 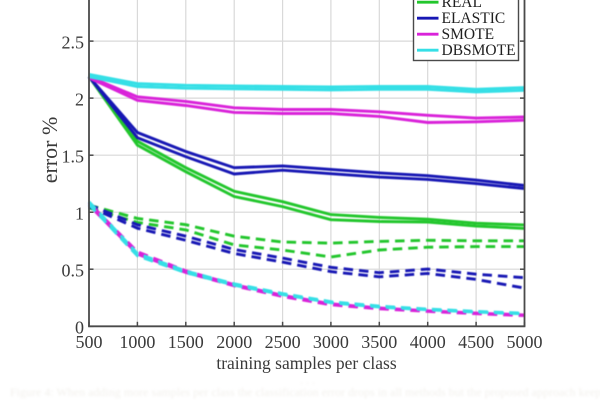 I want to click on svg-text: SMOTE, so click(x=468, y=34).